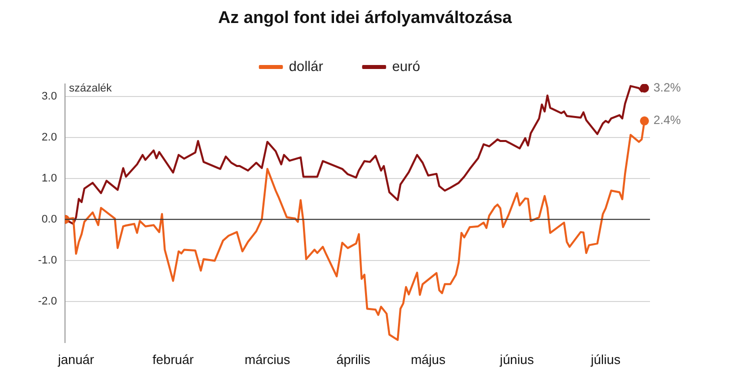  What do you see at coordinates (173, 359) in the screenshot?
I see `x-tick-label: február` at bounding box center [173, 359].